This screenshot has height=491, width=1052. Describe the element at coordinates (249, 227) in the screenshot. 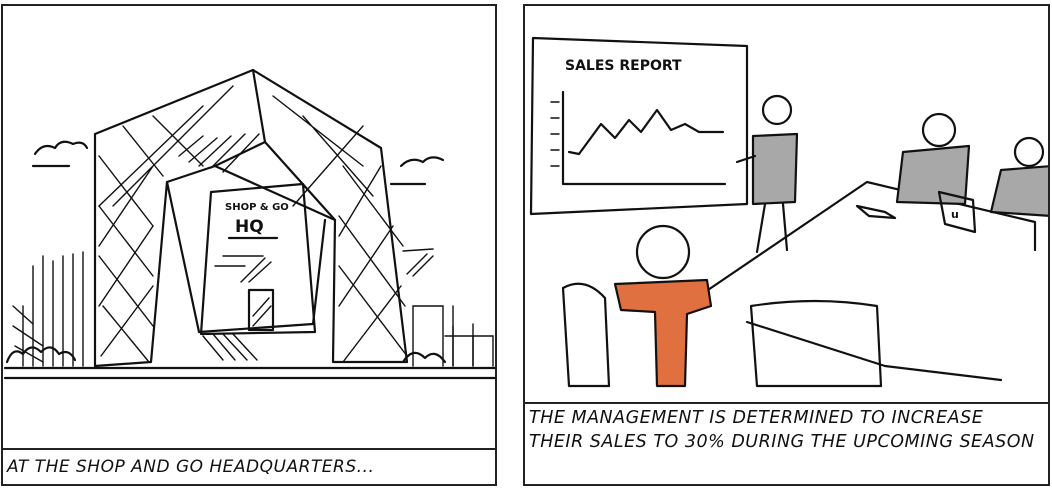

I see `sign-main-text: HQ` at that location.